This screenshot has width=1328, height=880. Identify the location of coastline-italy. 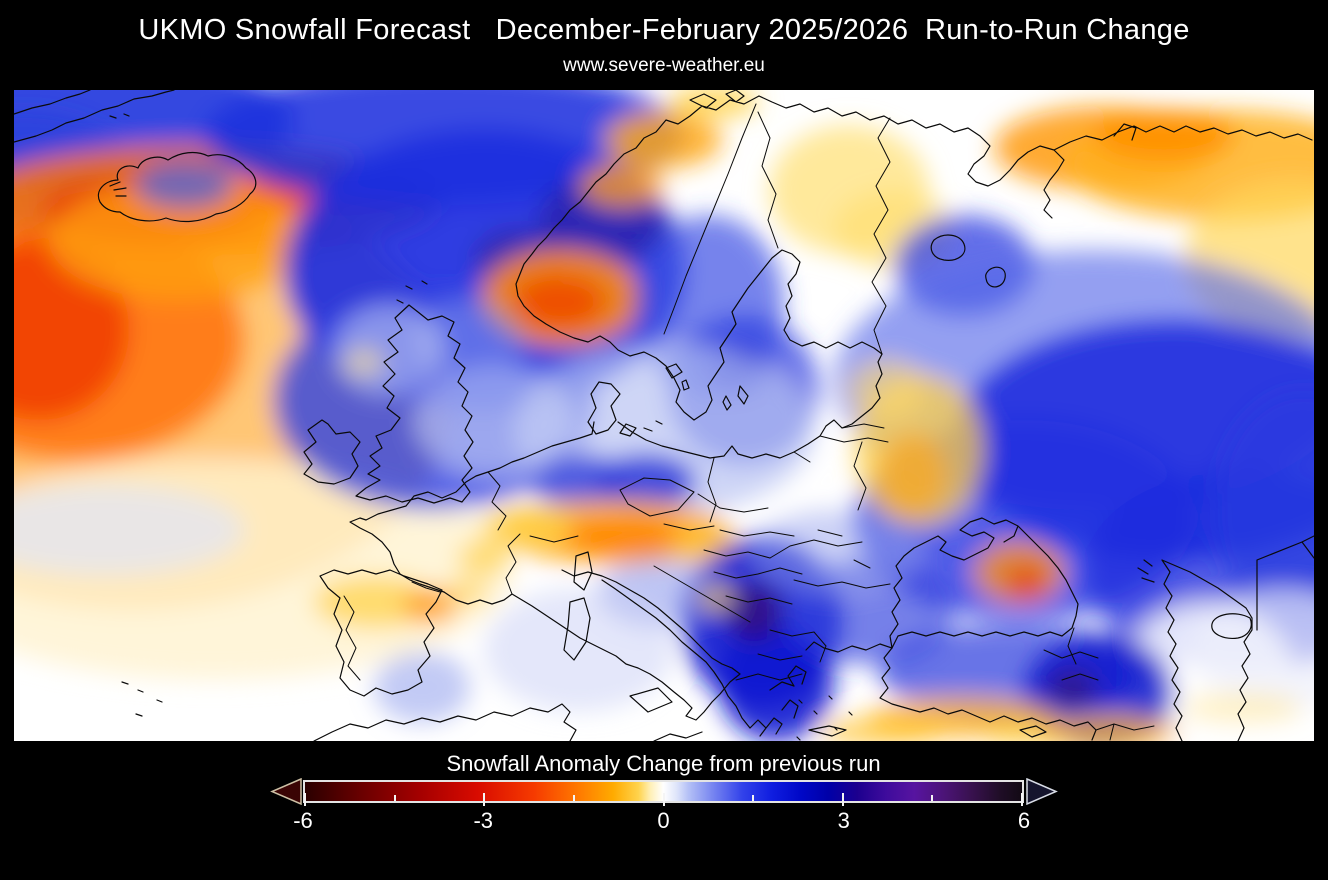
(592, 636).